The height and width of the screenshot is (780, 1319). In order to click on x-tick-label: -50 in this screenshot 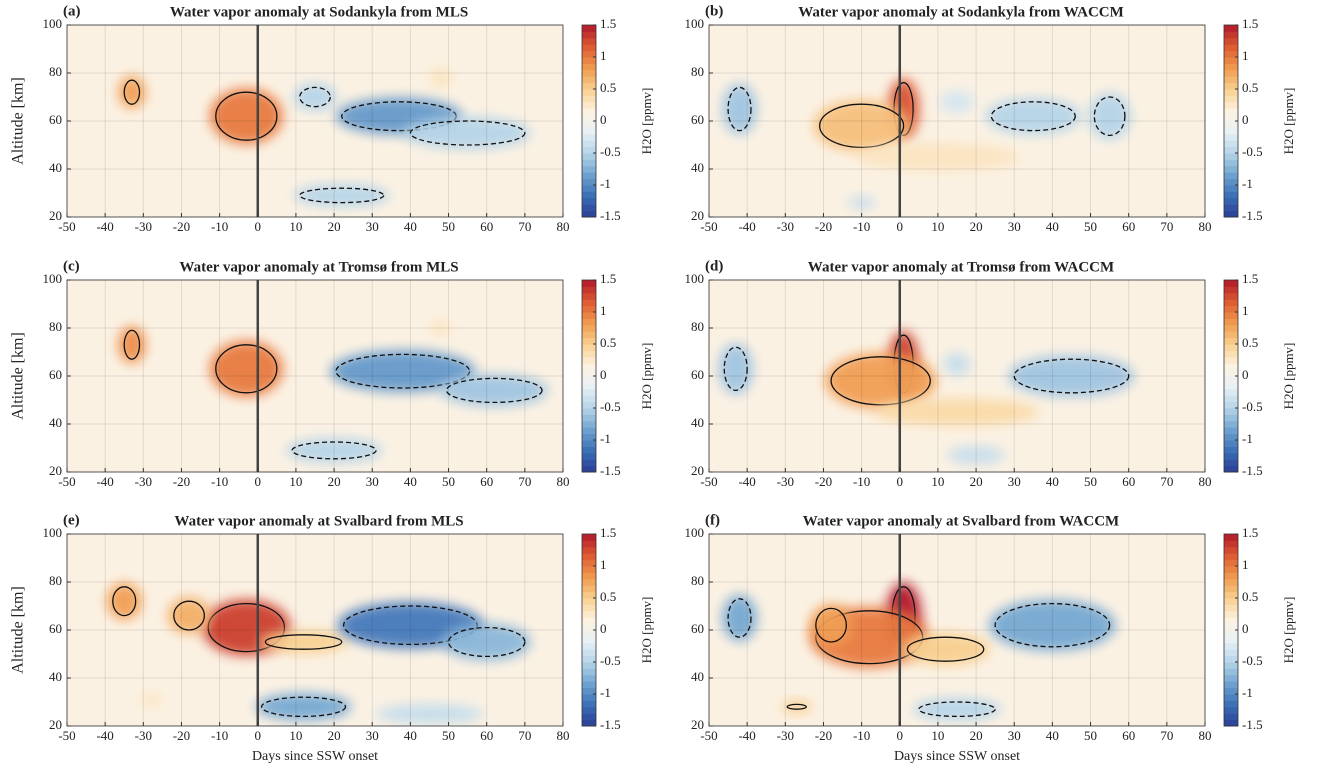, I will do `click(66, 226)`.